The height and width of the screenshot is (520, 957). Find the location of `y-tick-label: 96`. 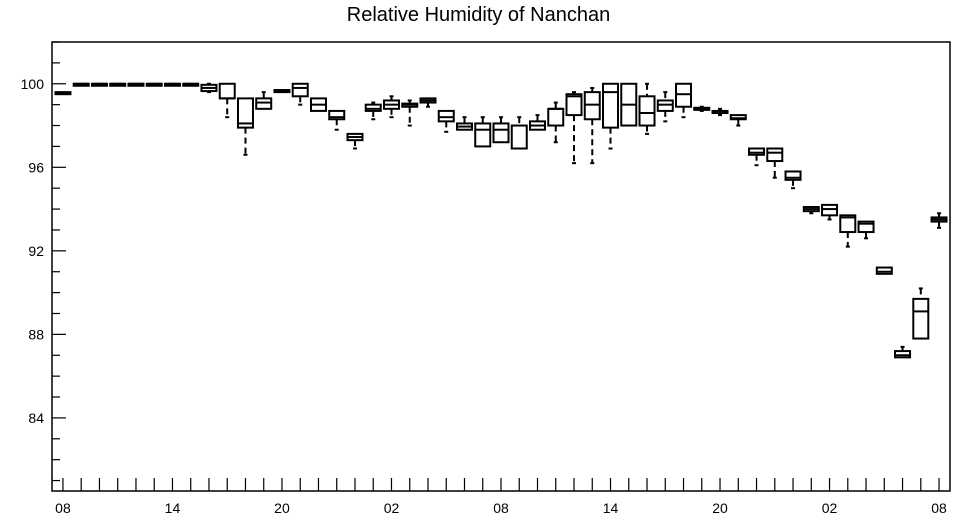

y-tick-label: 96 is located at coordinates (36, 167).